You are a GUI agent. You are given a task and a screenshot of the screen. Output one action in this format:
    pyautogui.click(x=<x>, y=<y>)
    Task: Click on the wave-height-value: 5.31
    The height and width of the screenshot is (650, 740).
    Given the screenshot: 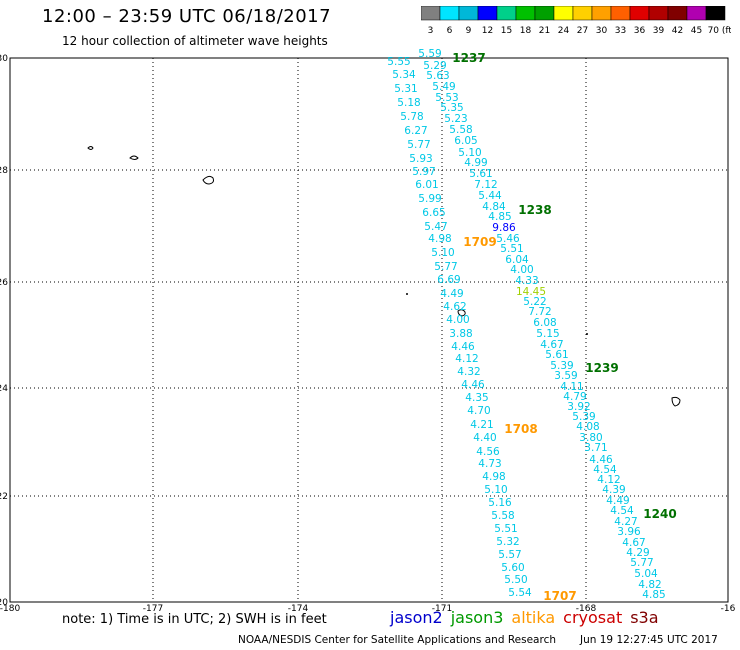 What is the action you would take?
    pyautogui.click(x=405, y=89)
    